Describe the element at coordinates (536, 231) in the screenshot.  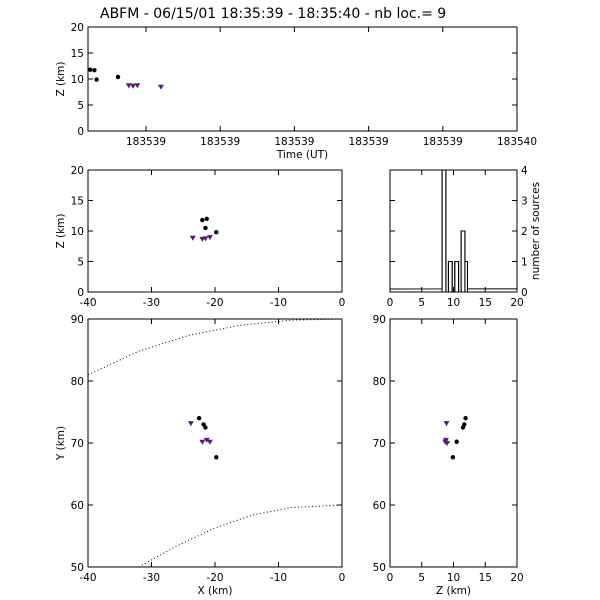
I see `y-axis-label: number of sources` at that location.